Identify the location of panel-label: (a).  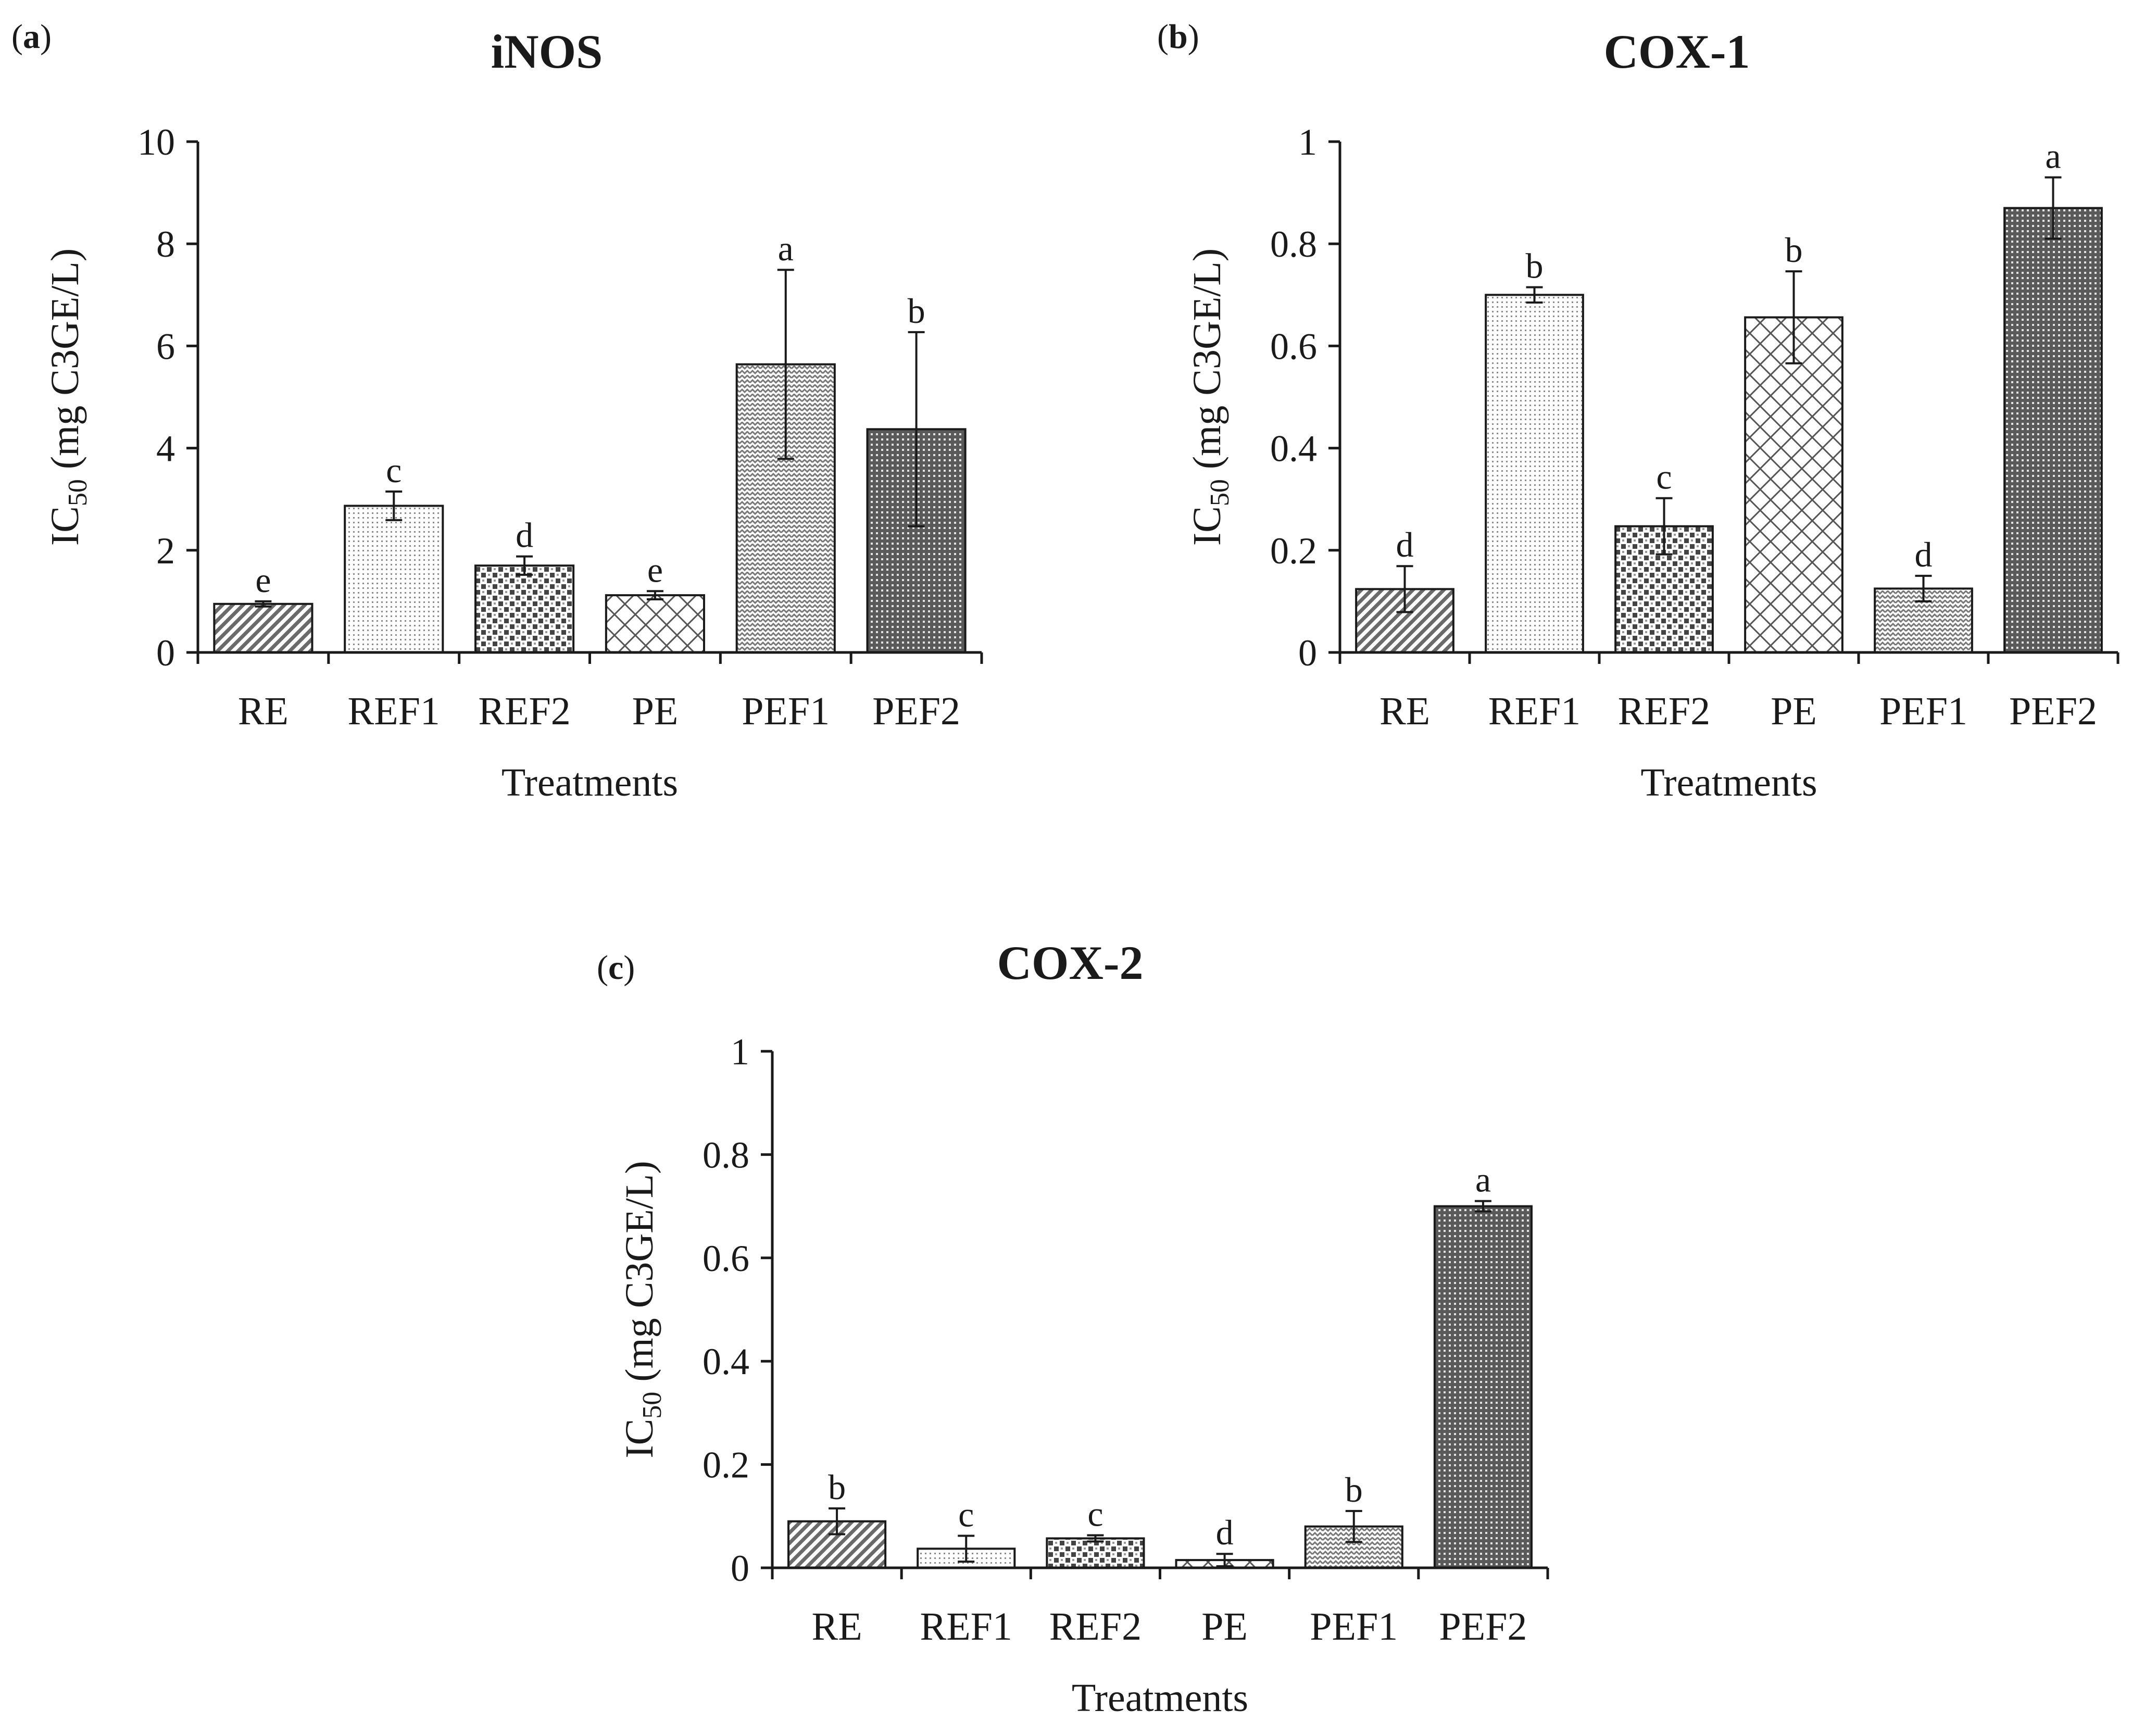
(32, 37).